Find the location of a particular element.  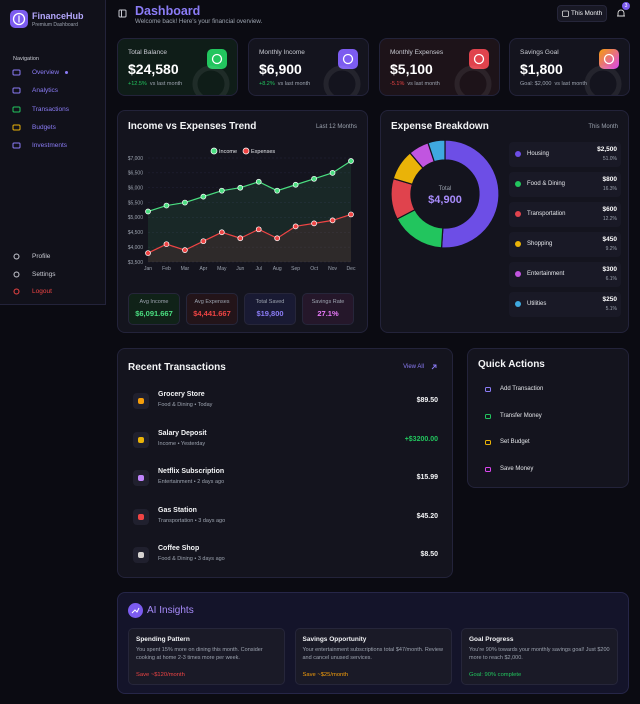

nav-item: Analytics is located at coordinates (53, 91).